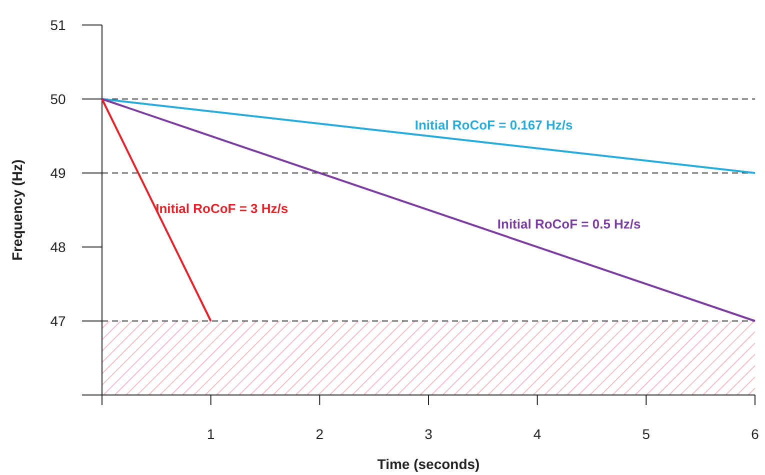 This screenshot has height=475, width=765. What do you see at coordinates (58, 173) in the screenshot?
I see `y-tick-label: 49` at bounding box center [58, 173].